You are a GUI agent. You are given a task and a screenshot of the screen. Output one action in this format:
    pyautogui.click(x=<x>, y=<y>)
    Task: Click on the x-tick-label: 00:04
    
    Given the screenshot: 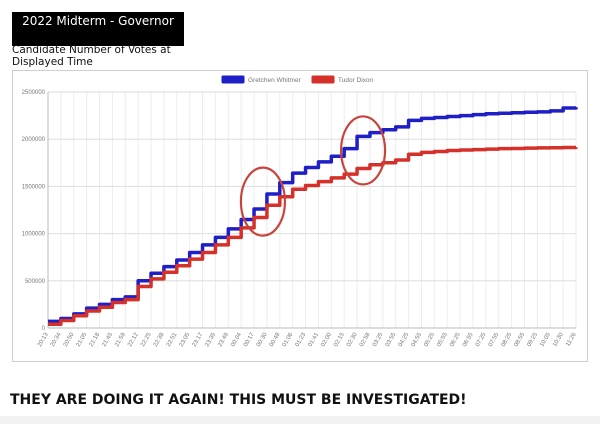 What is the action you would take?
    pyautogui.click(x=236, y=339)
    